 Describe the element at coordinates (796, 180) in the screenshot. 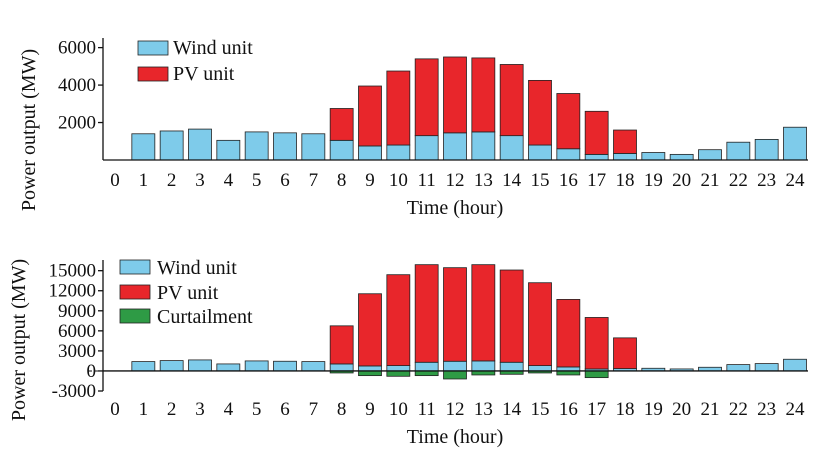

I see `top-x-tick-label: 24` at that location.